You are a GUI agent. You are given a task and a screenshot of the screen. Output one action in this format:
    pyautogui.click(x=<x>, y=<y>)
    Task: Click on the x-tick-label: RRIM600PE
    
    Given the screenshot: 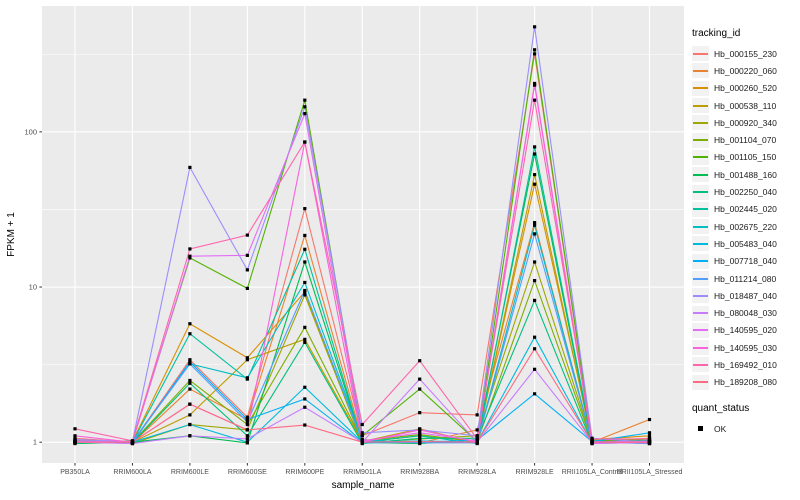 What is the action you would take?
    pyautogui.click(x=304, y=472)
    